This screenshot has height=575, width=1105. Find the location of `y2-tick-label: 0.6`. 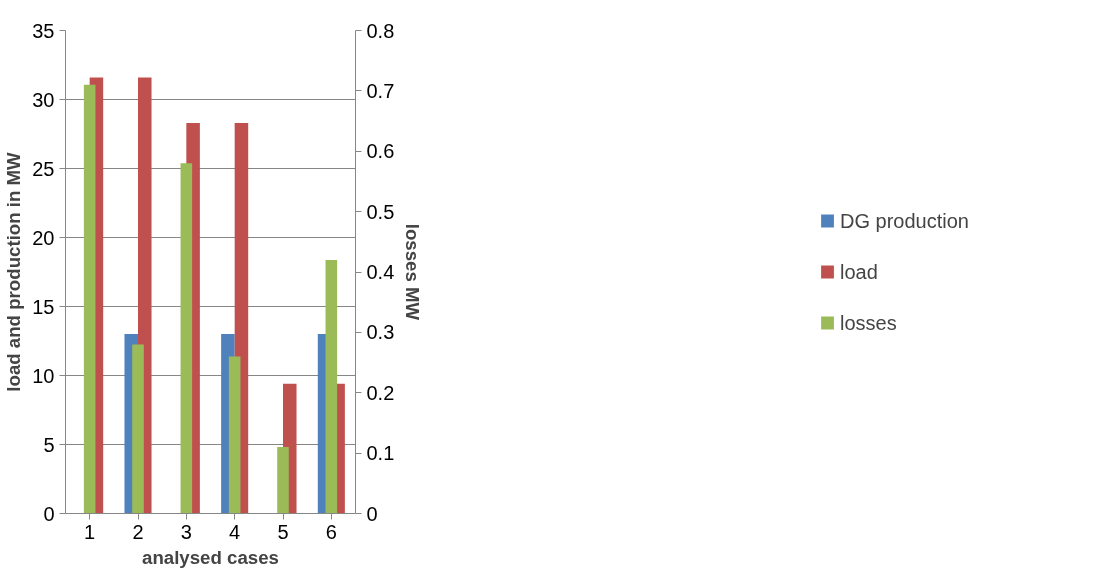

y2-tick-label: 0.6 is located at coordinates (380, 151).